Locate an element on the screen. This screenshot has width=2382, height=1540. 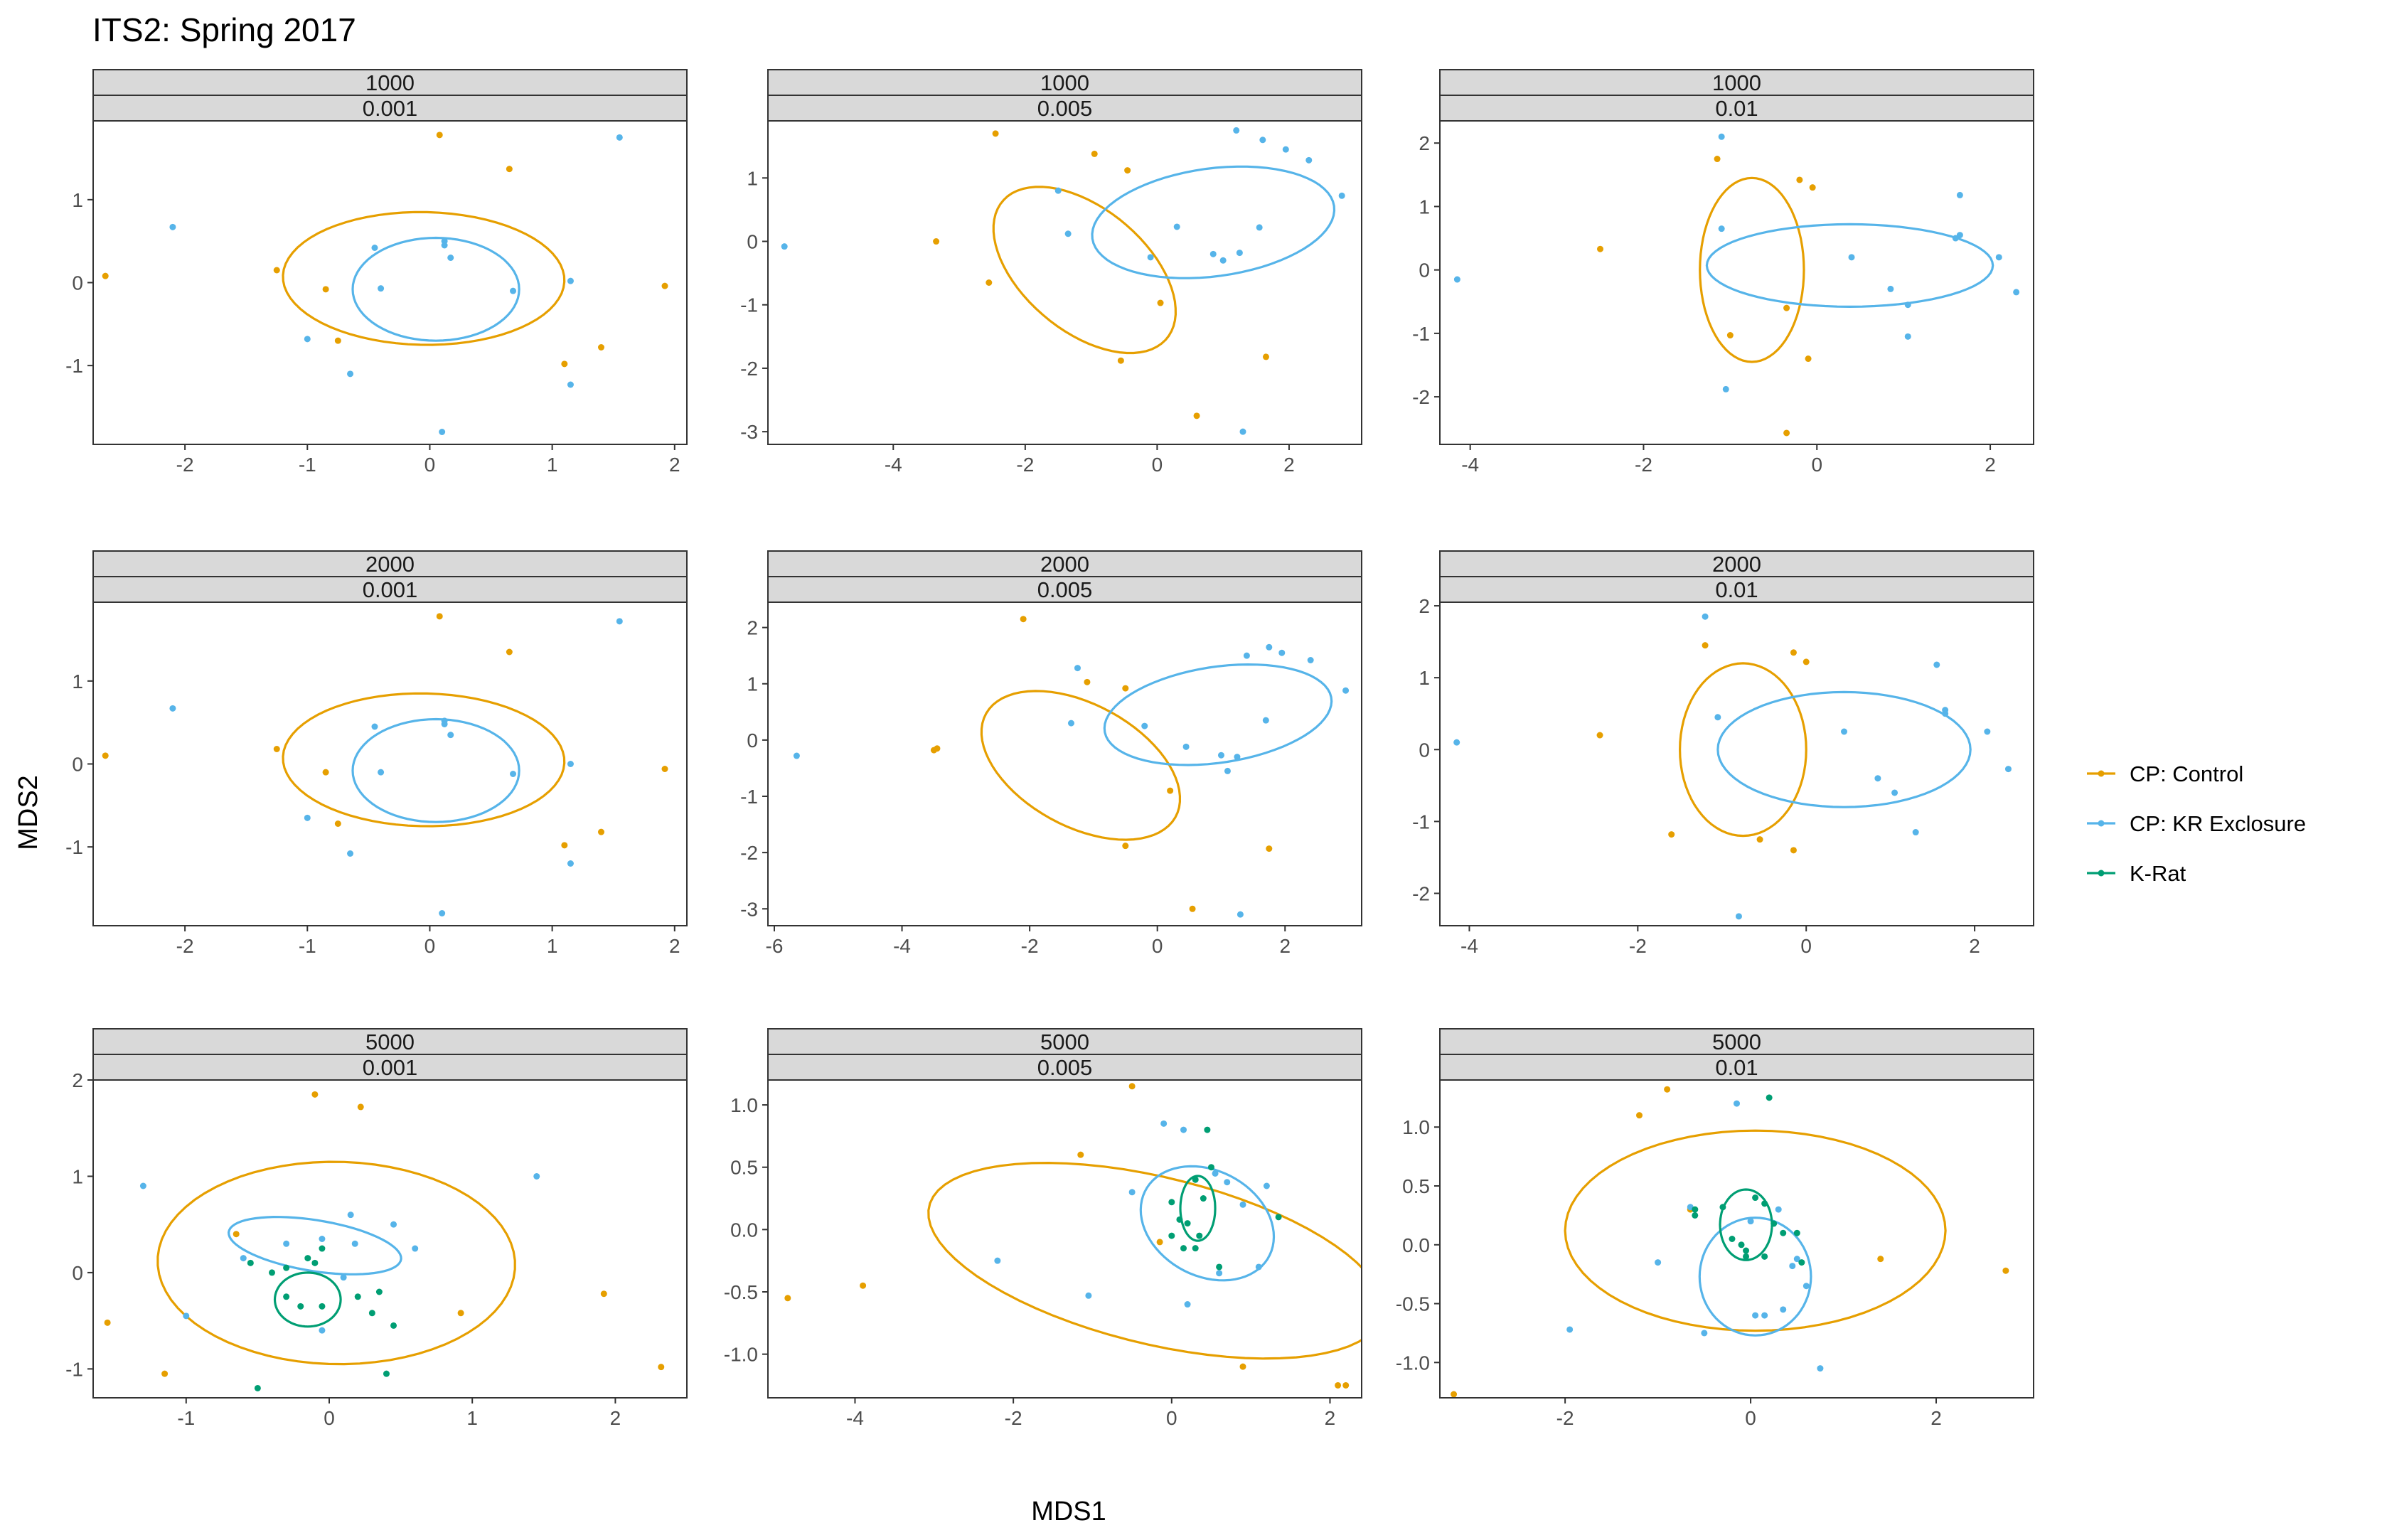
y-tick-label: 1 is located at coordinates (77, 1176).